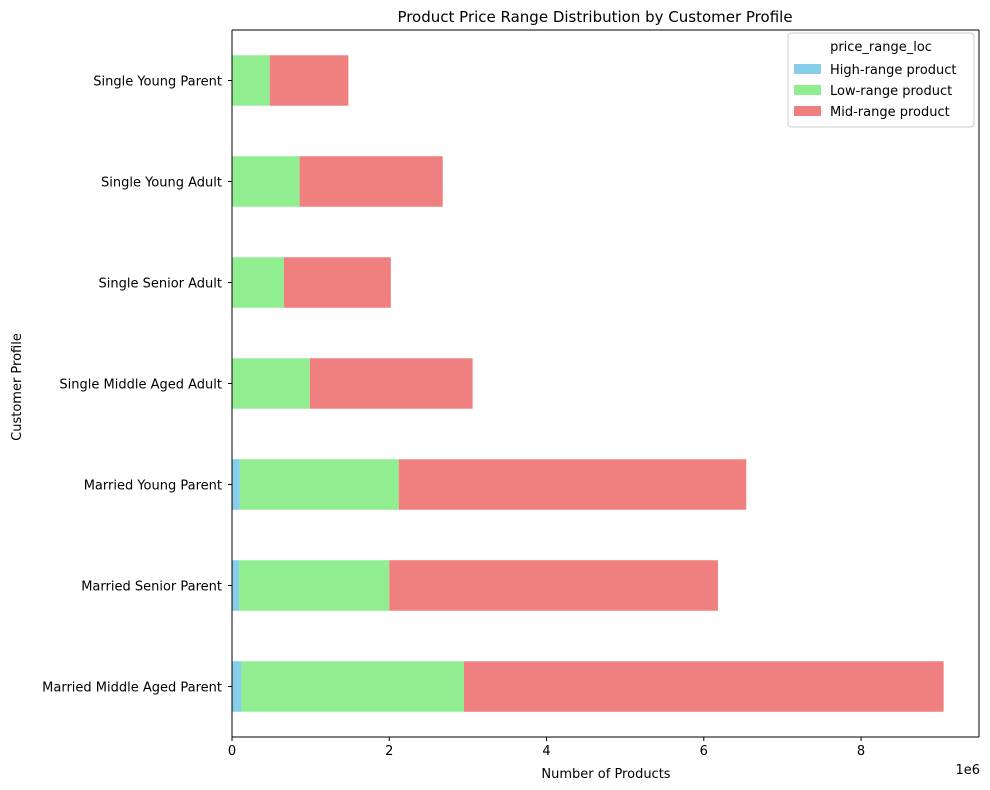 This screenshot has width=990, height=790. I want to click on x-tick-label: 6, so click(704, 751).